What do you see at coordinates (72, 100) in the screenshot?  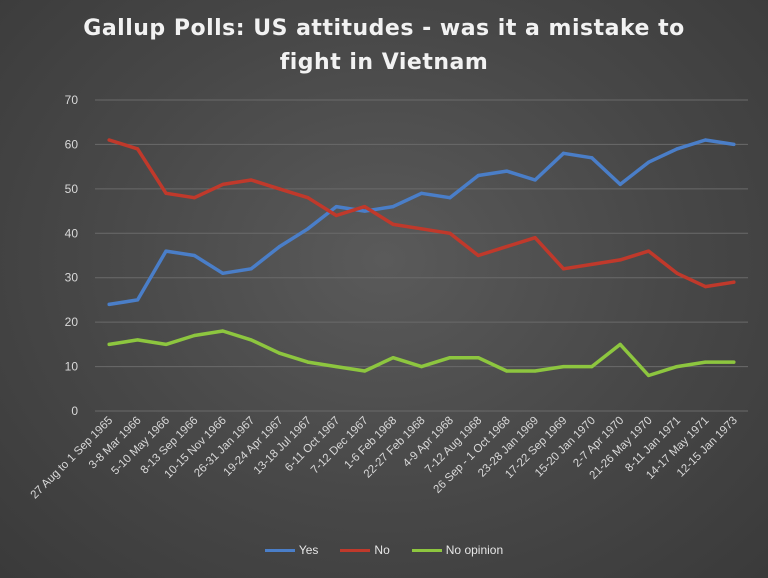 I see `y-tick-label: 70` at bounding box center [72, 100].